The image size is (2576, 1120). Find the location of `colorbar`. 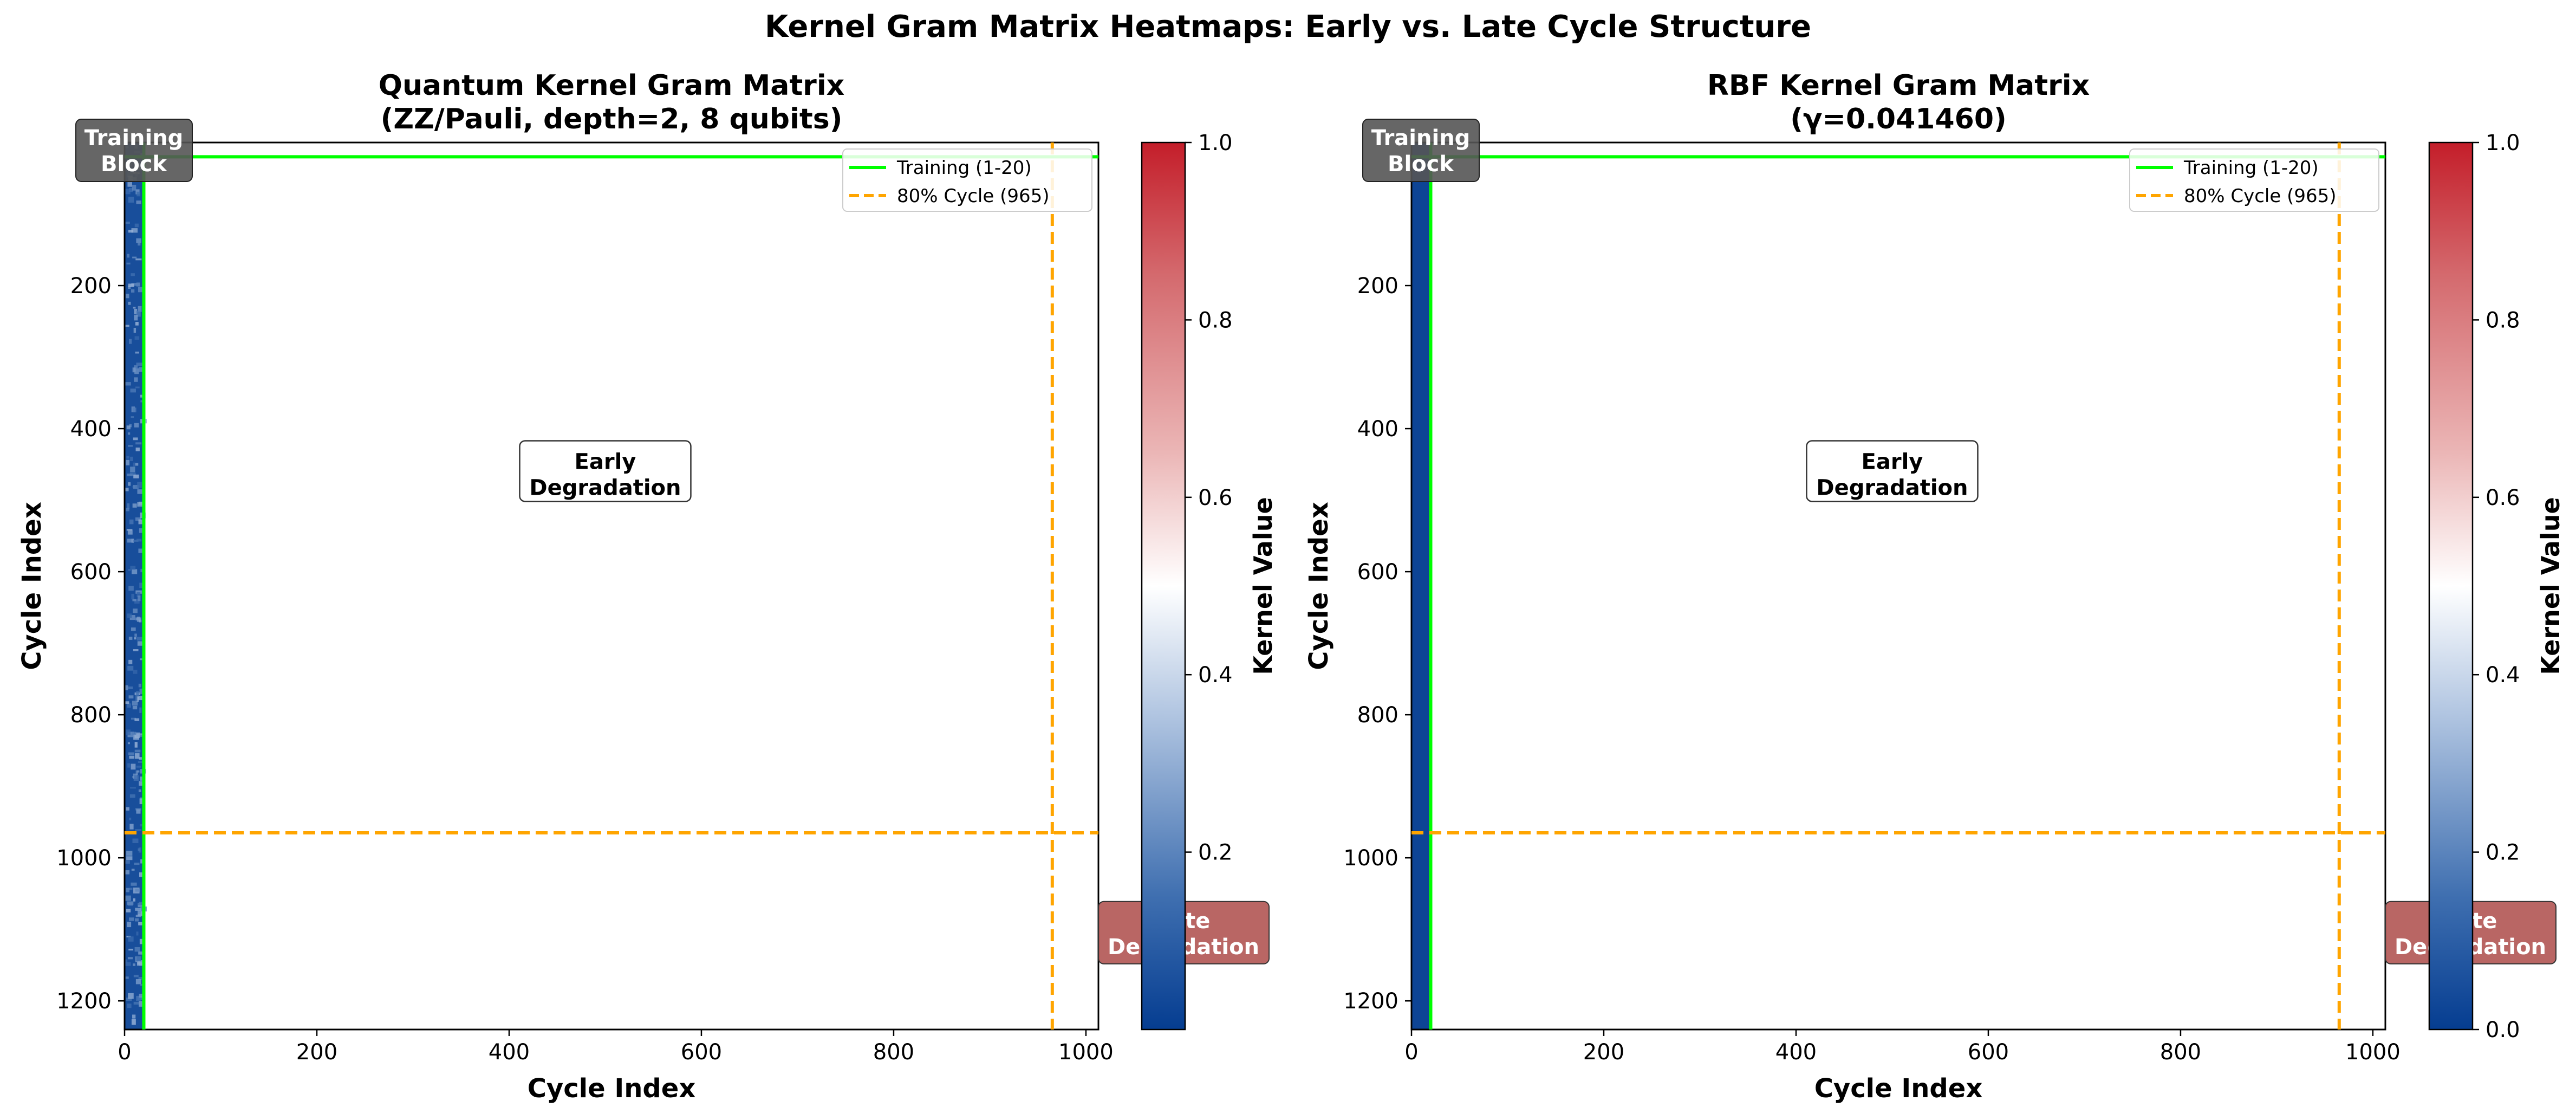

colorbar is located at coordinates (2451, 586).